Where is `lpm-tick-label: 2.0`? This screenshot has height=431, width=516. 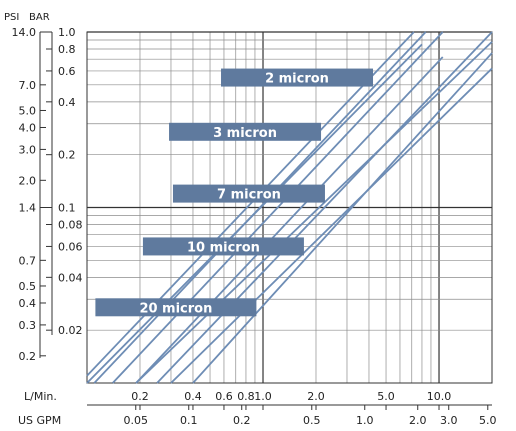
lpm-tick-label: 2.0 is located at coordinates (316, 396).